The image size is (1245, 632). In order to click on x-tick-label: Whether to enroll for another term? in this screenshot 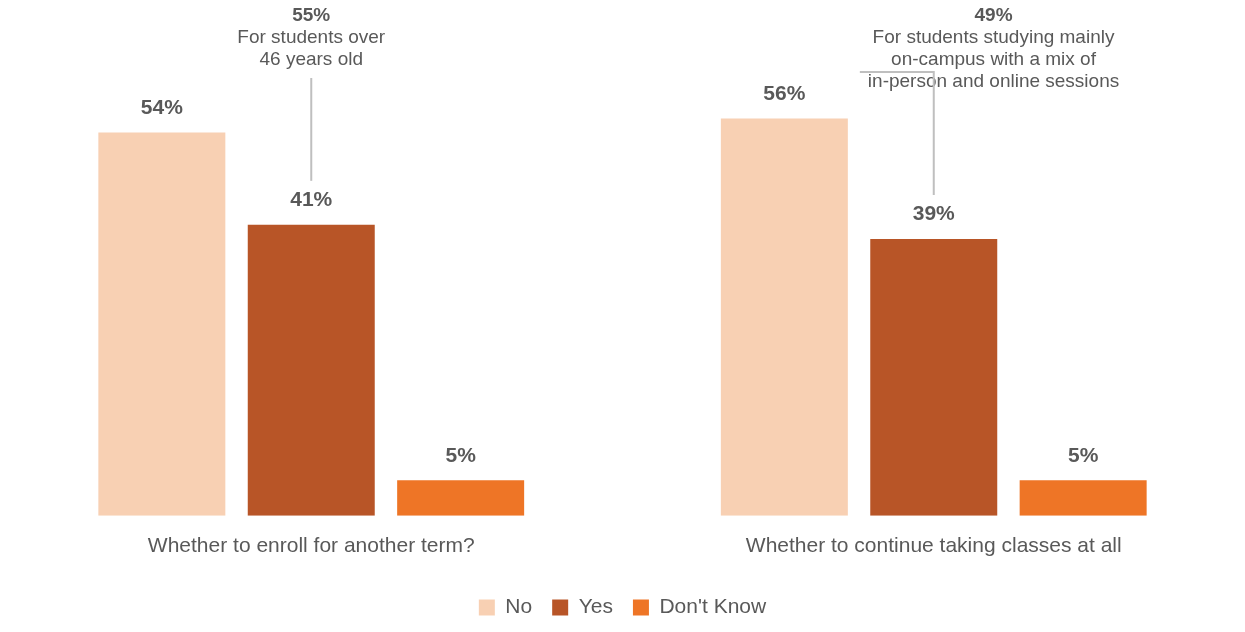, I will do `click(311, 545)`.